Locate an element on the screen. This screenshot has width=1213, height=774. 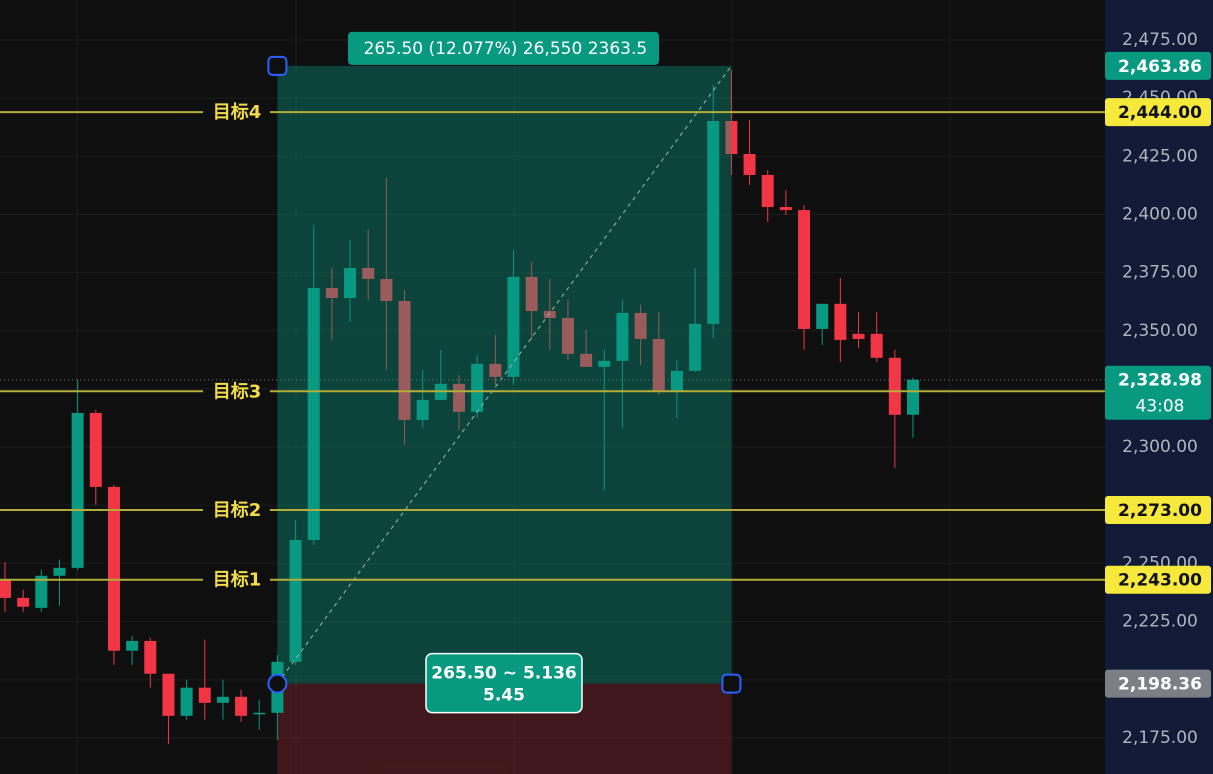
y-tick-label: 2,300.00 is located at coordinates (1160, 447).